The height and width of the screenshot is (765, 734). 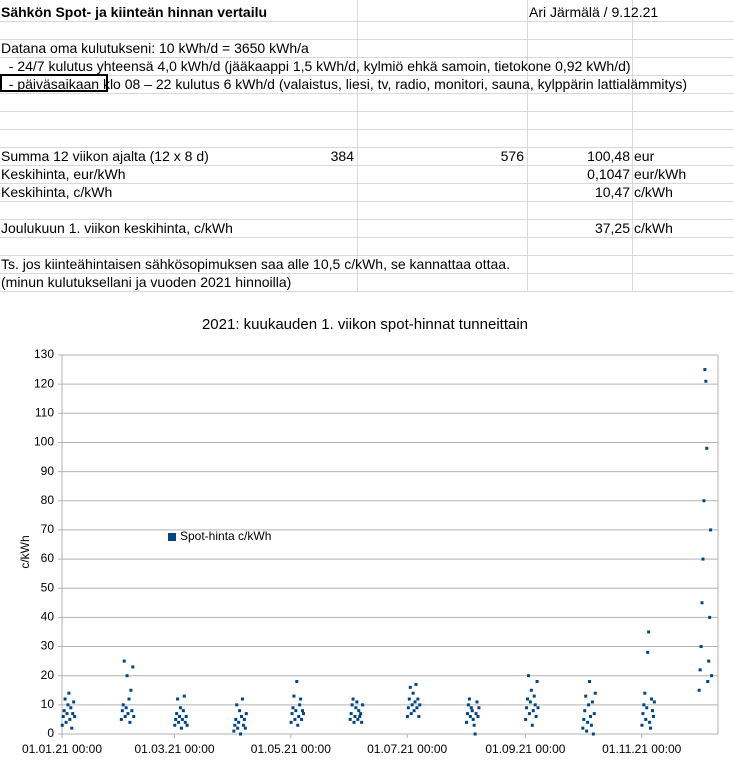 I want to click on legend-swatch, so click(x=172, y=537).